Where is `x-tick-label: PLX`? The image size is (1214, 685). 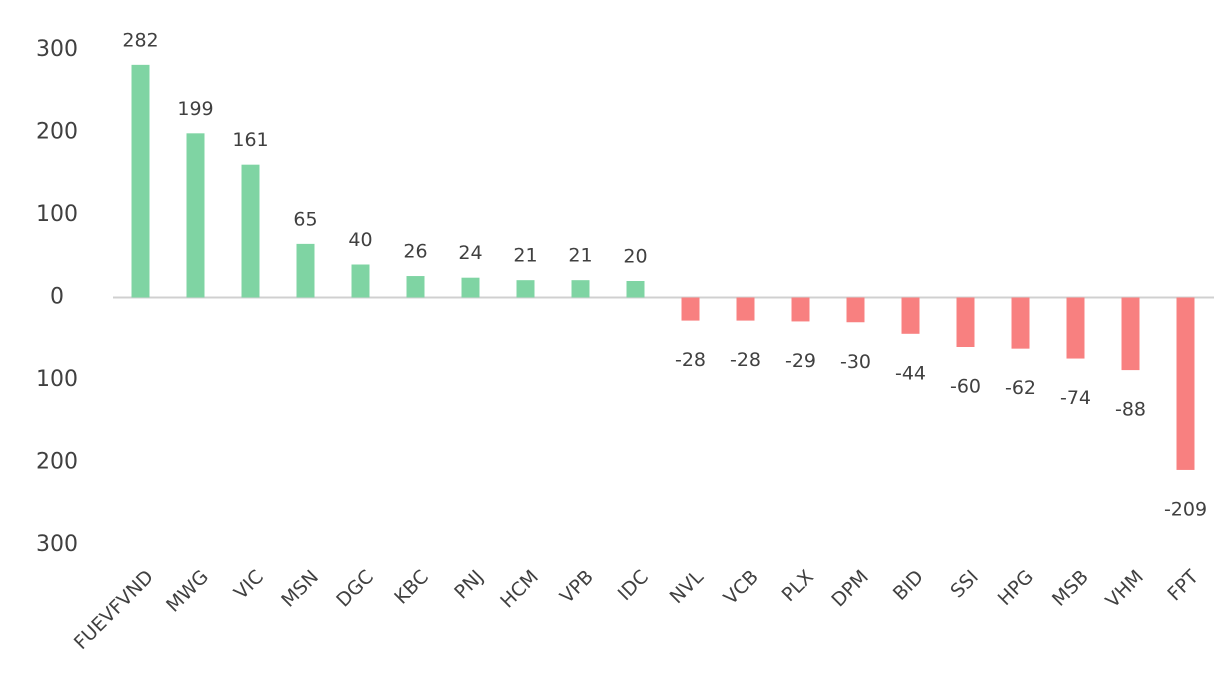 x-tick-label: PLX is located at coordinates (798, 586).